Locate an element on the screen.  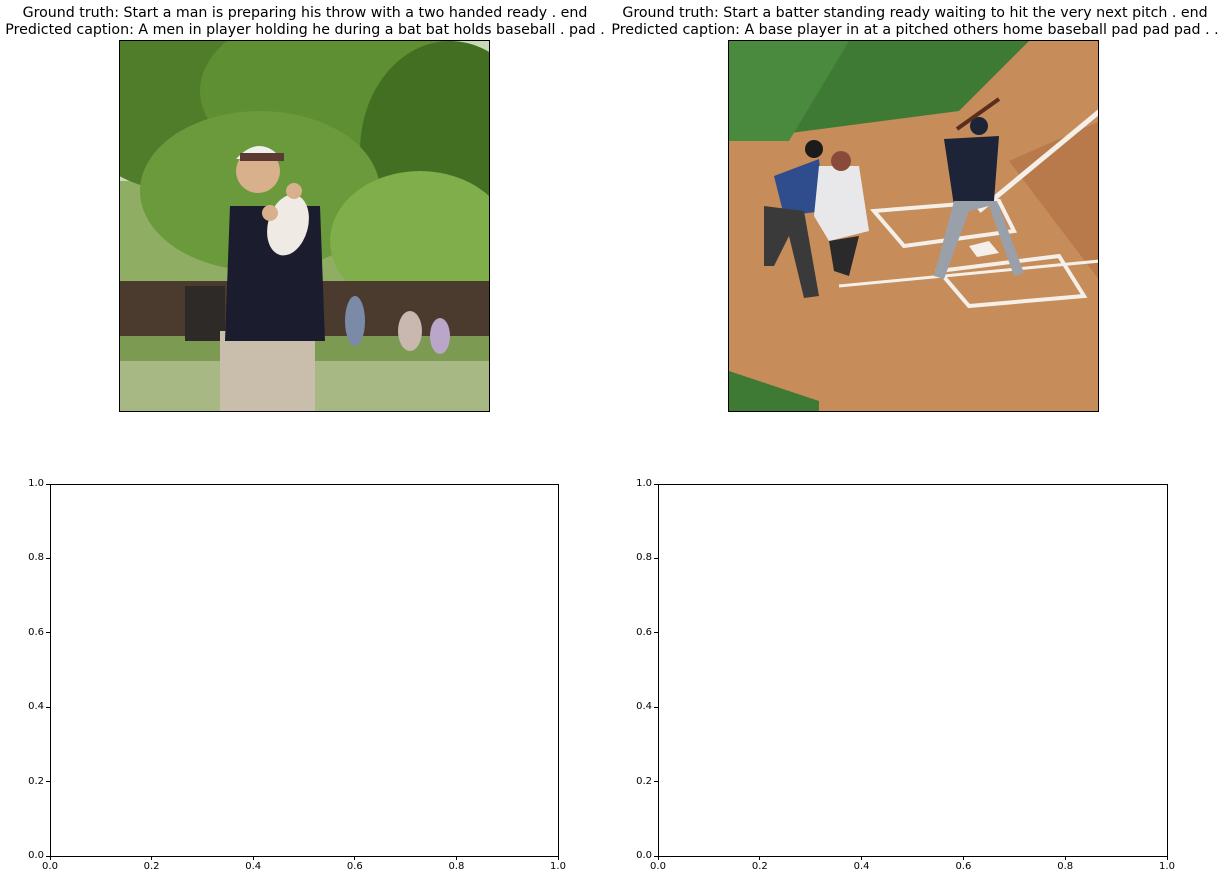
frisbee-player-photo is located at coordinates (304, 226).